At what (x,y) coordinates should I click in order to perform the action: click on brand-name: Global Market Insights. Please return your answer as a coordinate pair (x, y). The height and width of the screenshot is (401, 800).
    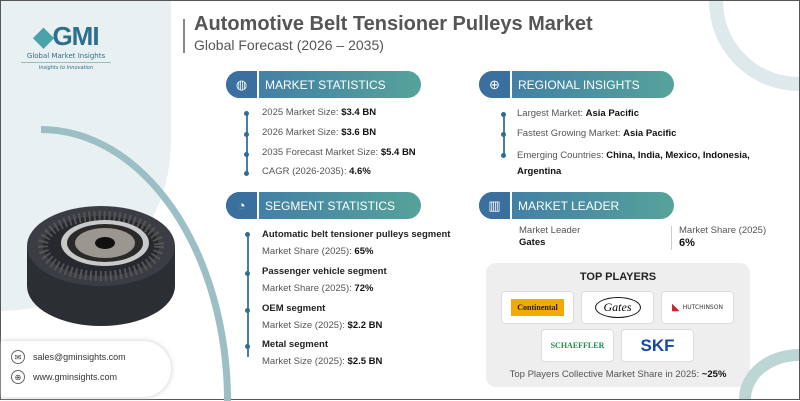
    Looking at the image, I should click on (66, 57).